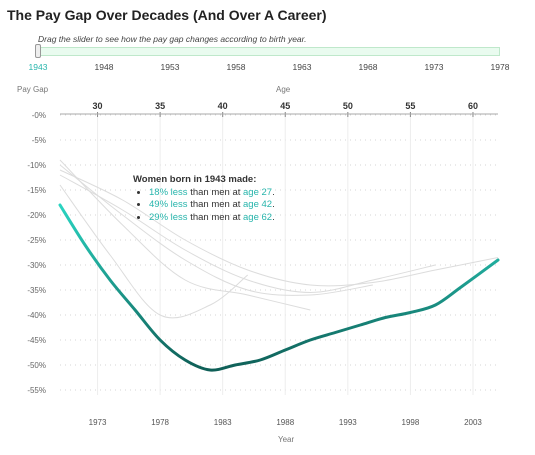 The image size is (535, 455). I want to click on top-x-tick-label: 50, so click(348, 106).